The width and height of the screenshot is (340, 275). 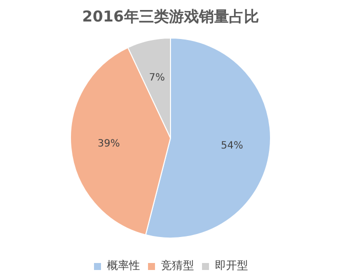 What do you see at coordinates (231, 265) in the screenshot?
I see `legend-label: 即开型` at bounding box center [231, 265].